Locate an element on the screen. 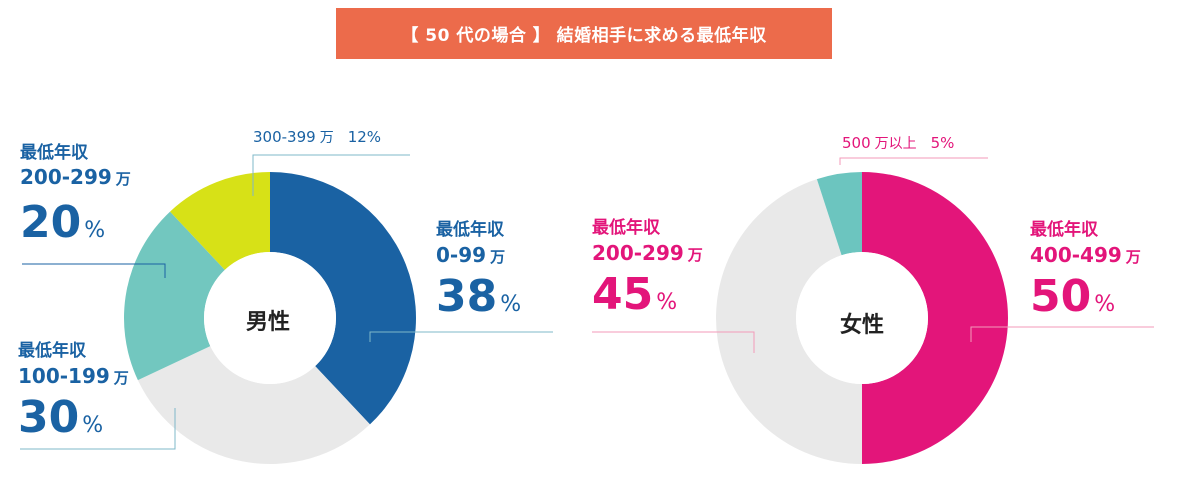  label-male-300-399: 300-399 万 12% is located at coordinates (317, 137).